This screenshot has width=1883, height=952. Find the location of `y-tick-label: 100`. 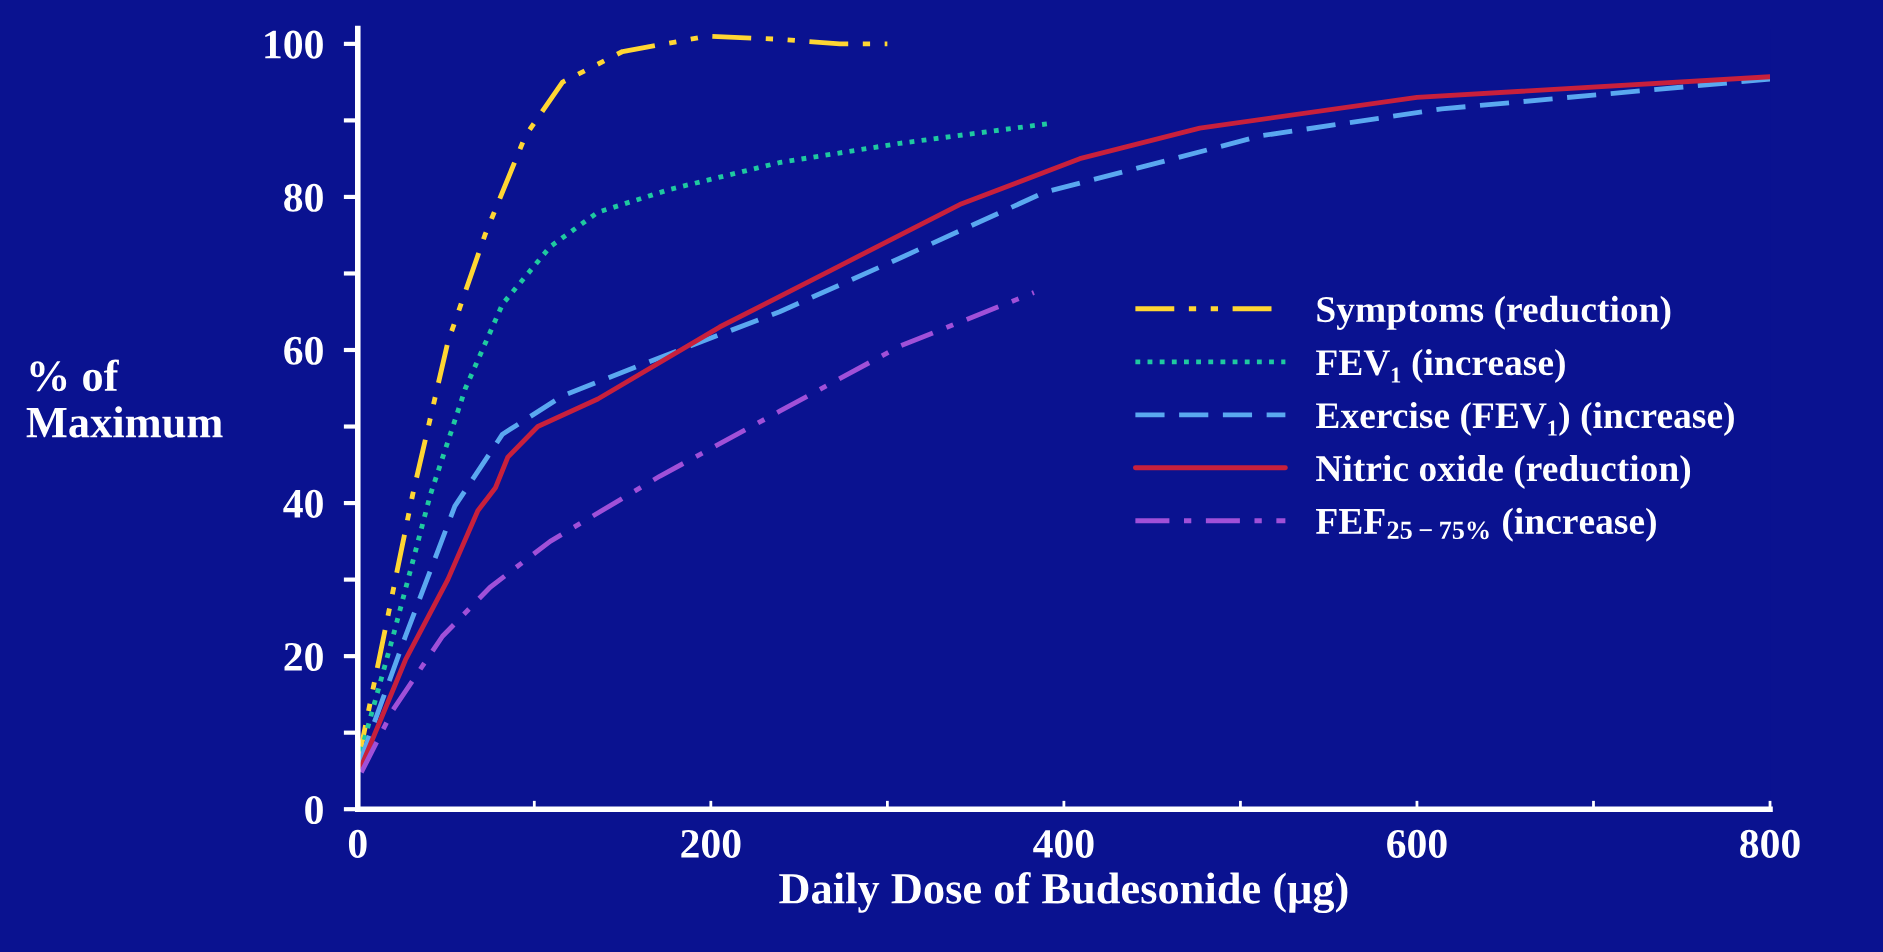

y-tick-label: 100 is located at coordinates (294, 44).